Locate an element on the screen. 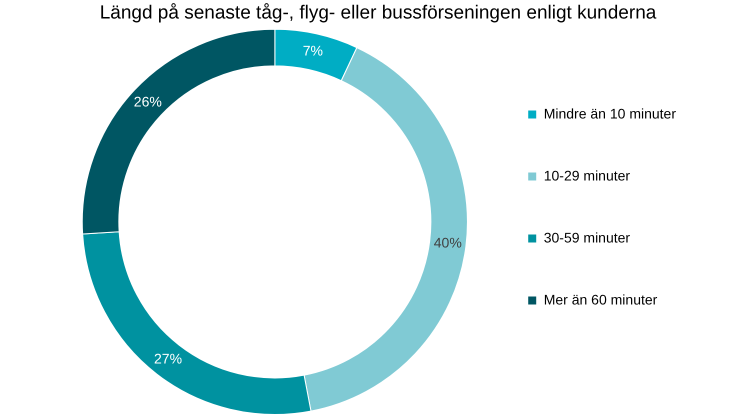 The width and height of the screenshot is (746, 419). legend-label: 30-59 minuter is located at coordinates (587, 237).